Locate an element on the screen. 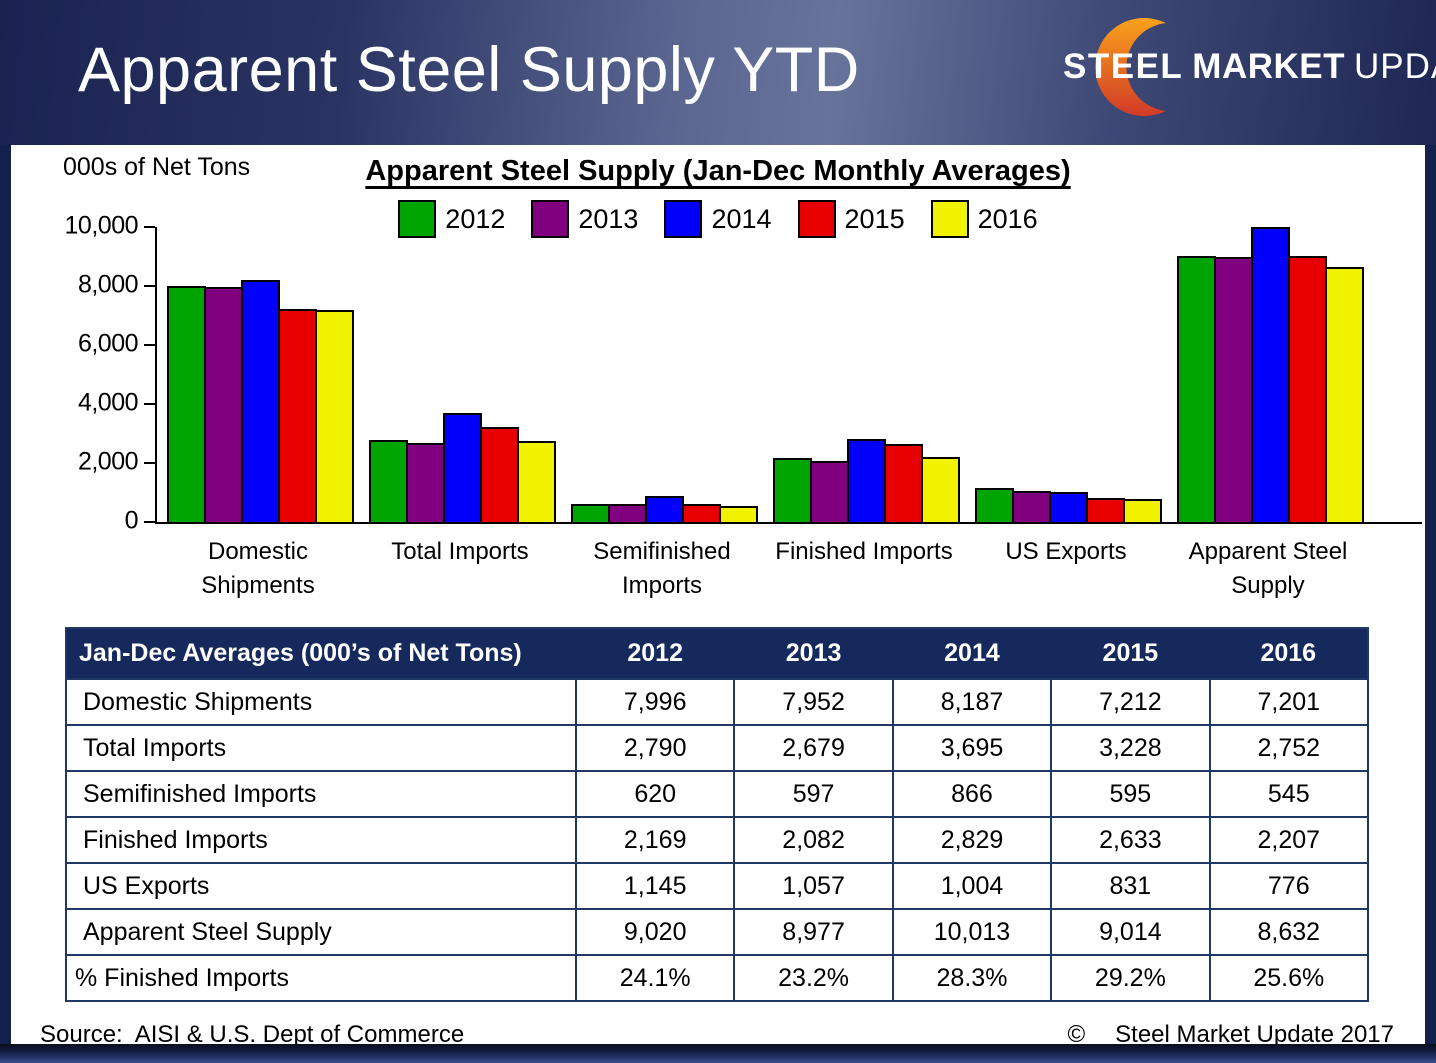 This screenshot has height=1063, width=1436. column-header: 2013 is located at coordinates (813, 653).